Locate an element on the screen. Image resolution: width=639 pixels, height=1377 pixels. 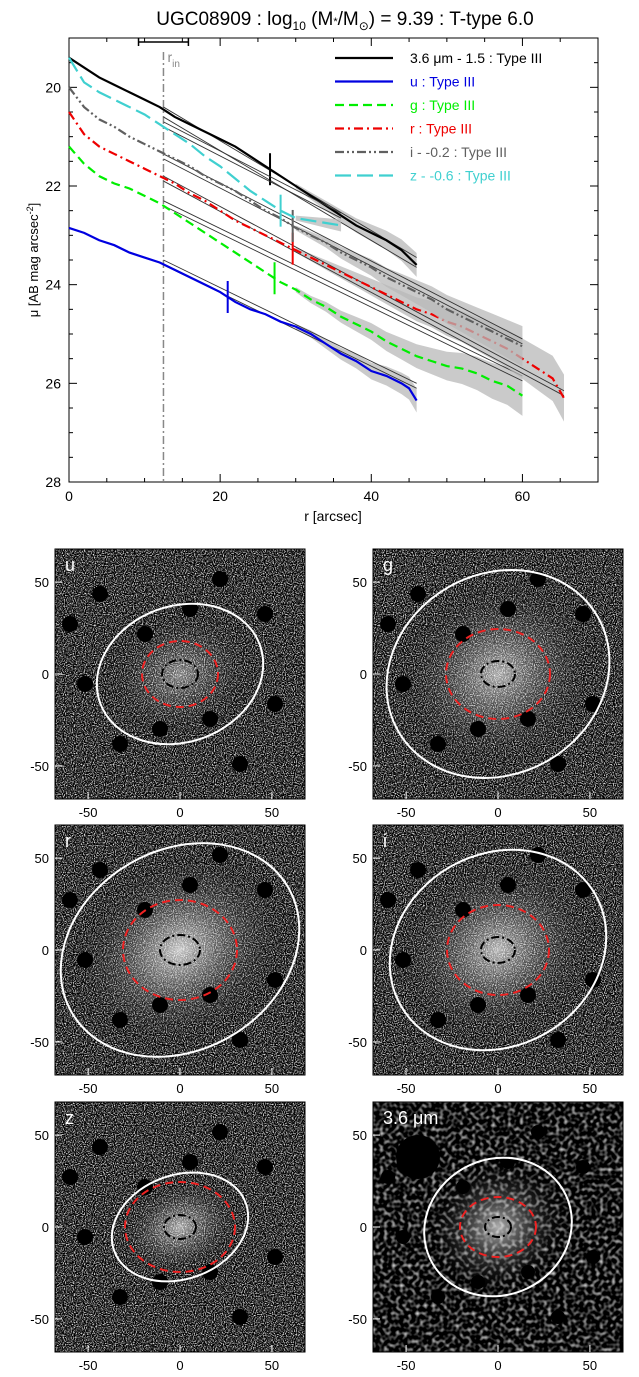
panel-label: 3.6 μm is located at coordinates (410, 1118).